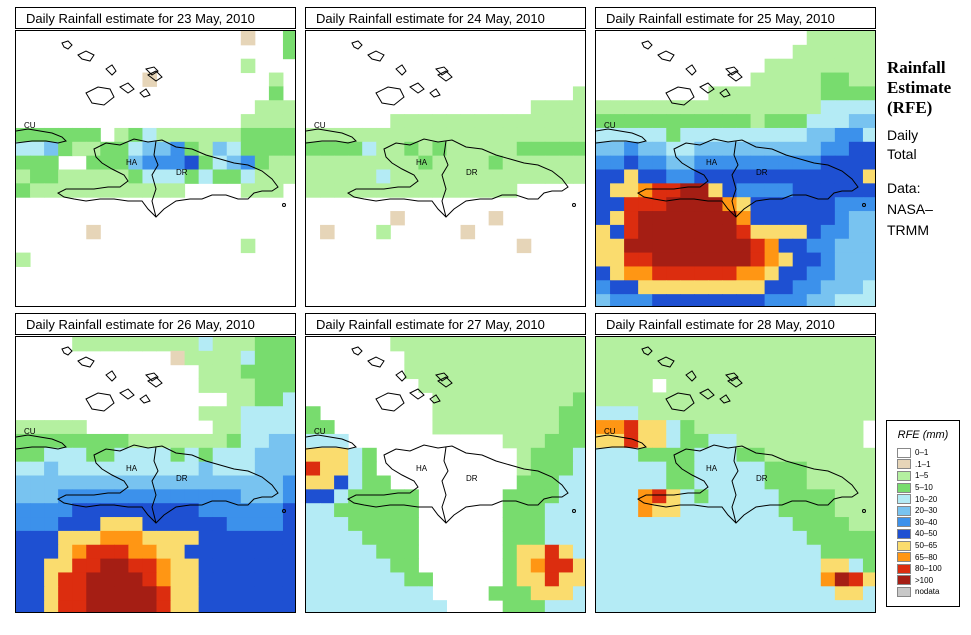  I want to click on rfe-heading: Rainfall Estimate (RFE), so click(928, 88).